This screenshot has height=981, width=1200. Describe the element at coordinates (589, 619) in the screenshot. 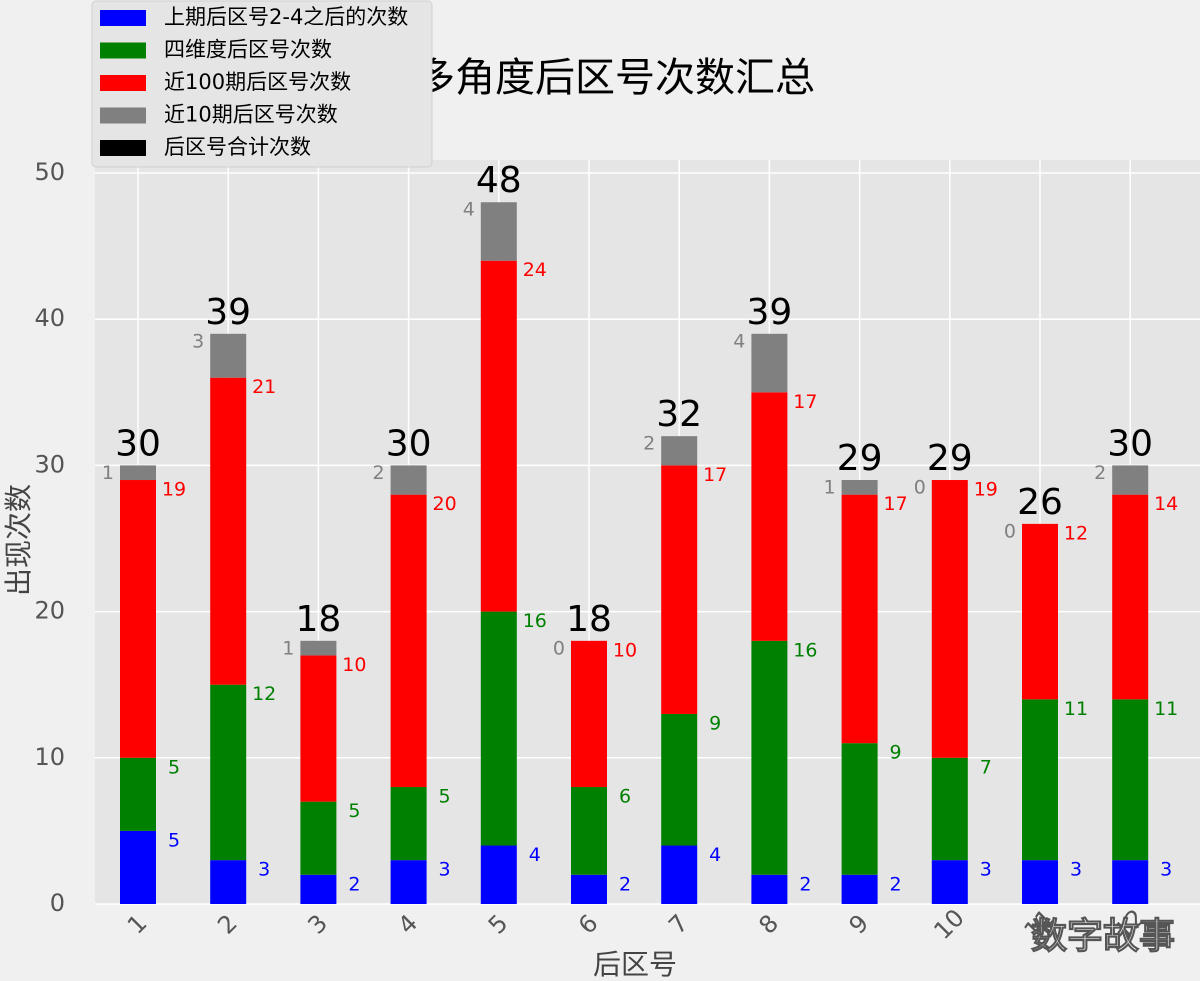

I see `total-label: 18` at that location.